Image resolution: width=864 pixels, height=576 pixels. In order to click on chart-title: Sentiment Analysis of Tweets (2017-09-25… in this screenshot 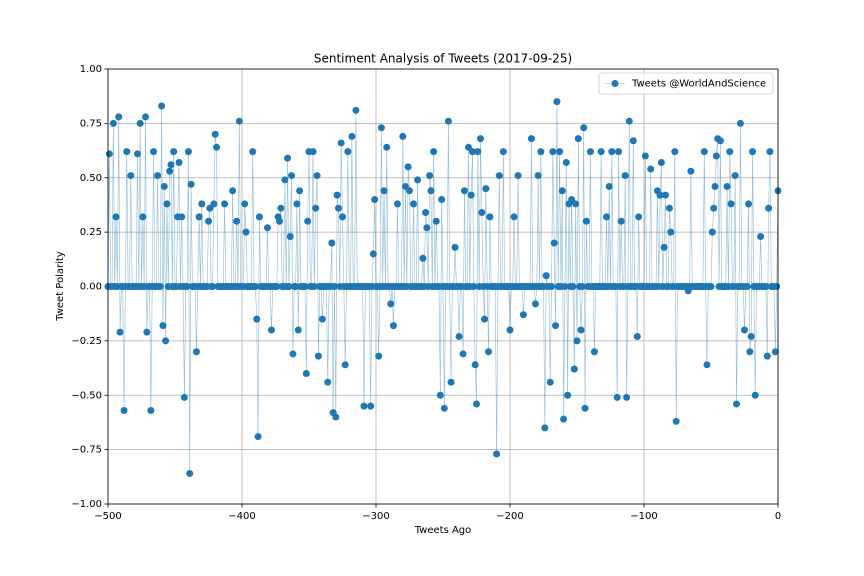, I will do `click(443, 59)`.